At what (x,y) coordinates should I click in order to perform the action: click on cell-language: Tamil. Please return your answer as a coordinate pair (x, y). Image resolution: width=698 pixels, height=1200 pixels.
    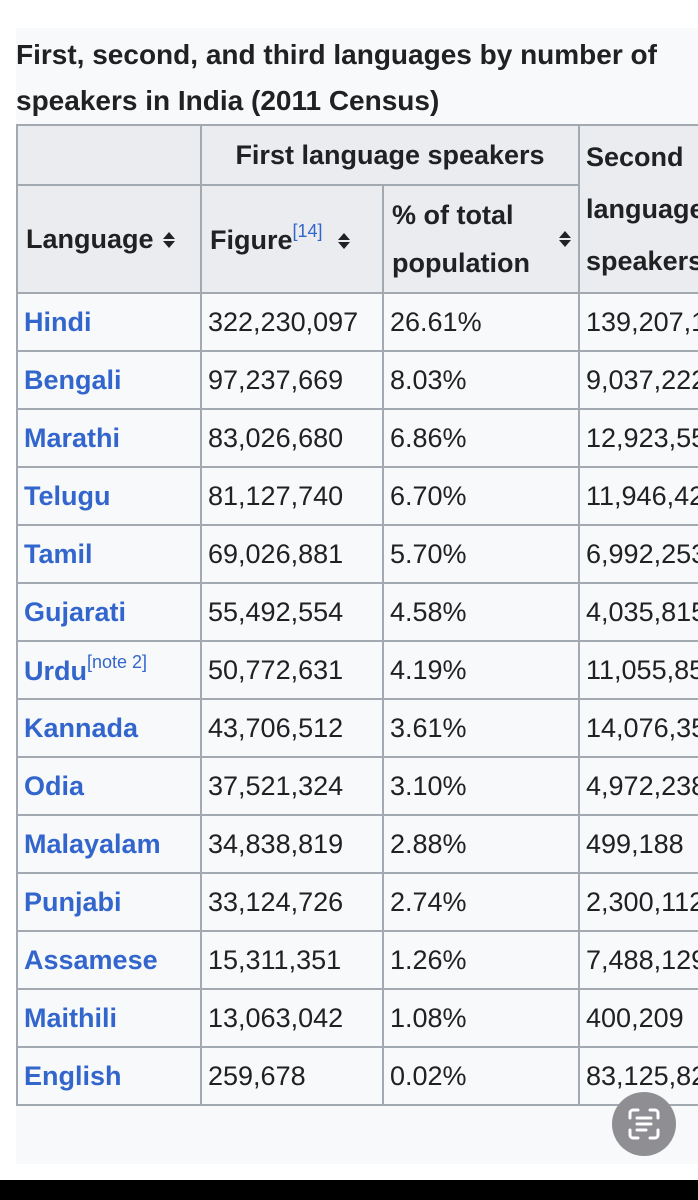
    Looking at the image, I should click on (109, 554).